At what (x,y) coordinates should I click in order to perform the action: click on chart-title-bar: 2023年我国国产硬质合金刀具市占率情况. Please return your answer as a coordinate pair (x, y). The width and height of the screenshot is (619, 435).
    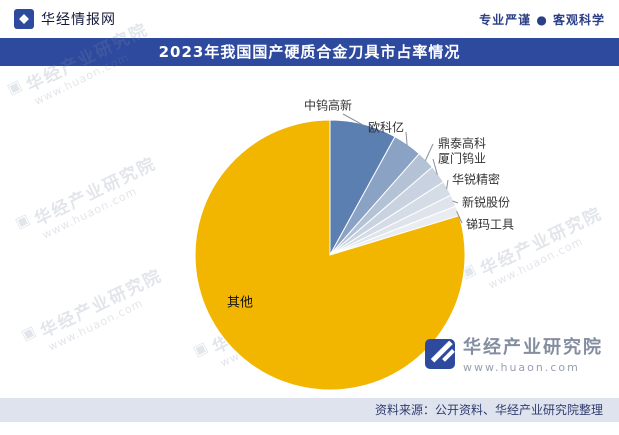
    Looking at the image, I should click on (309, 52).